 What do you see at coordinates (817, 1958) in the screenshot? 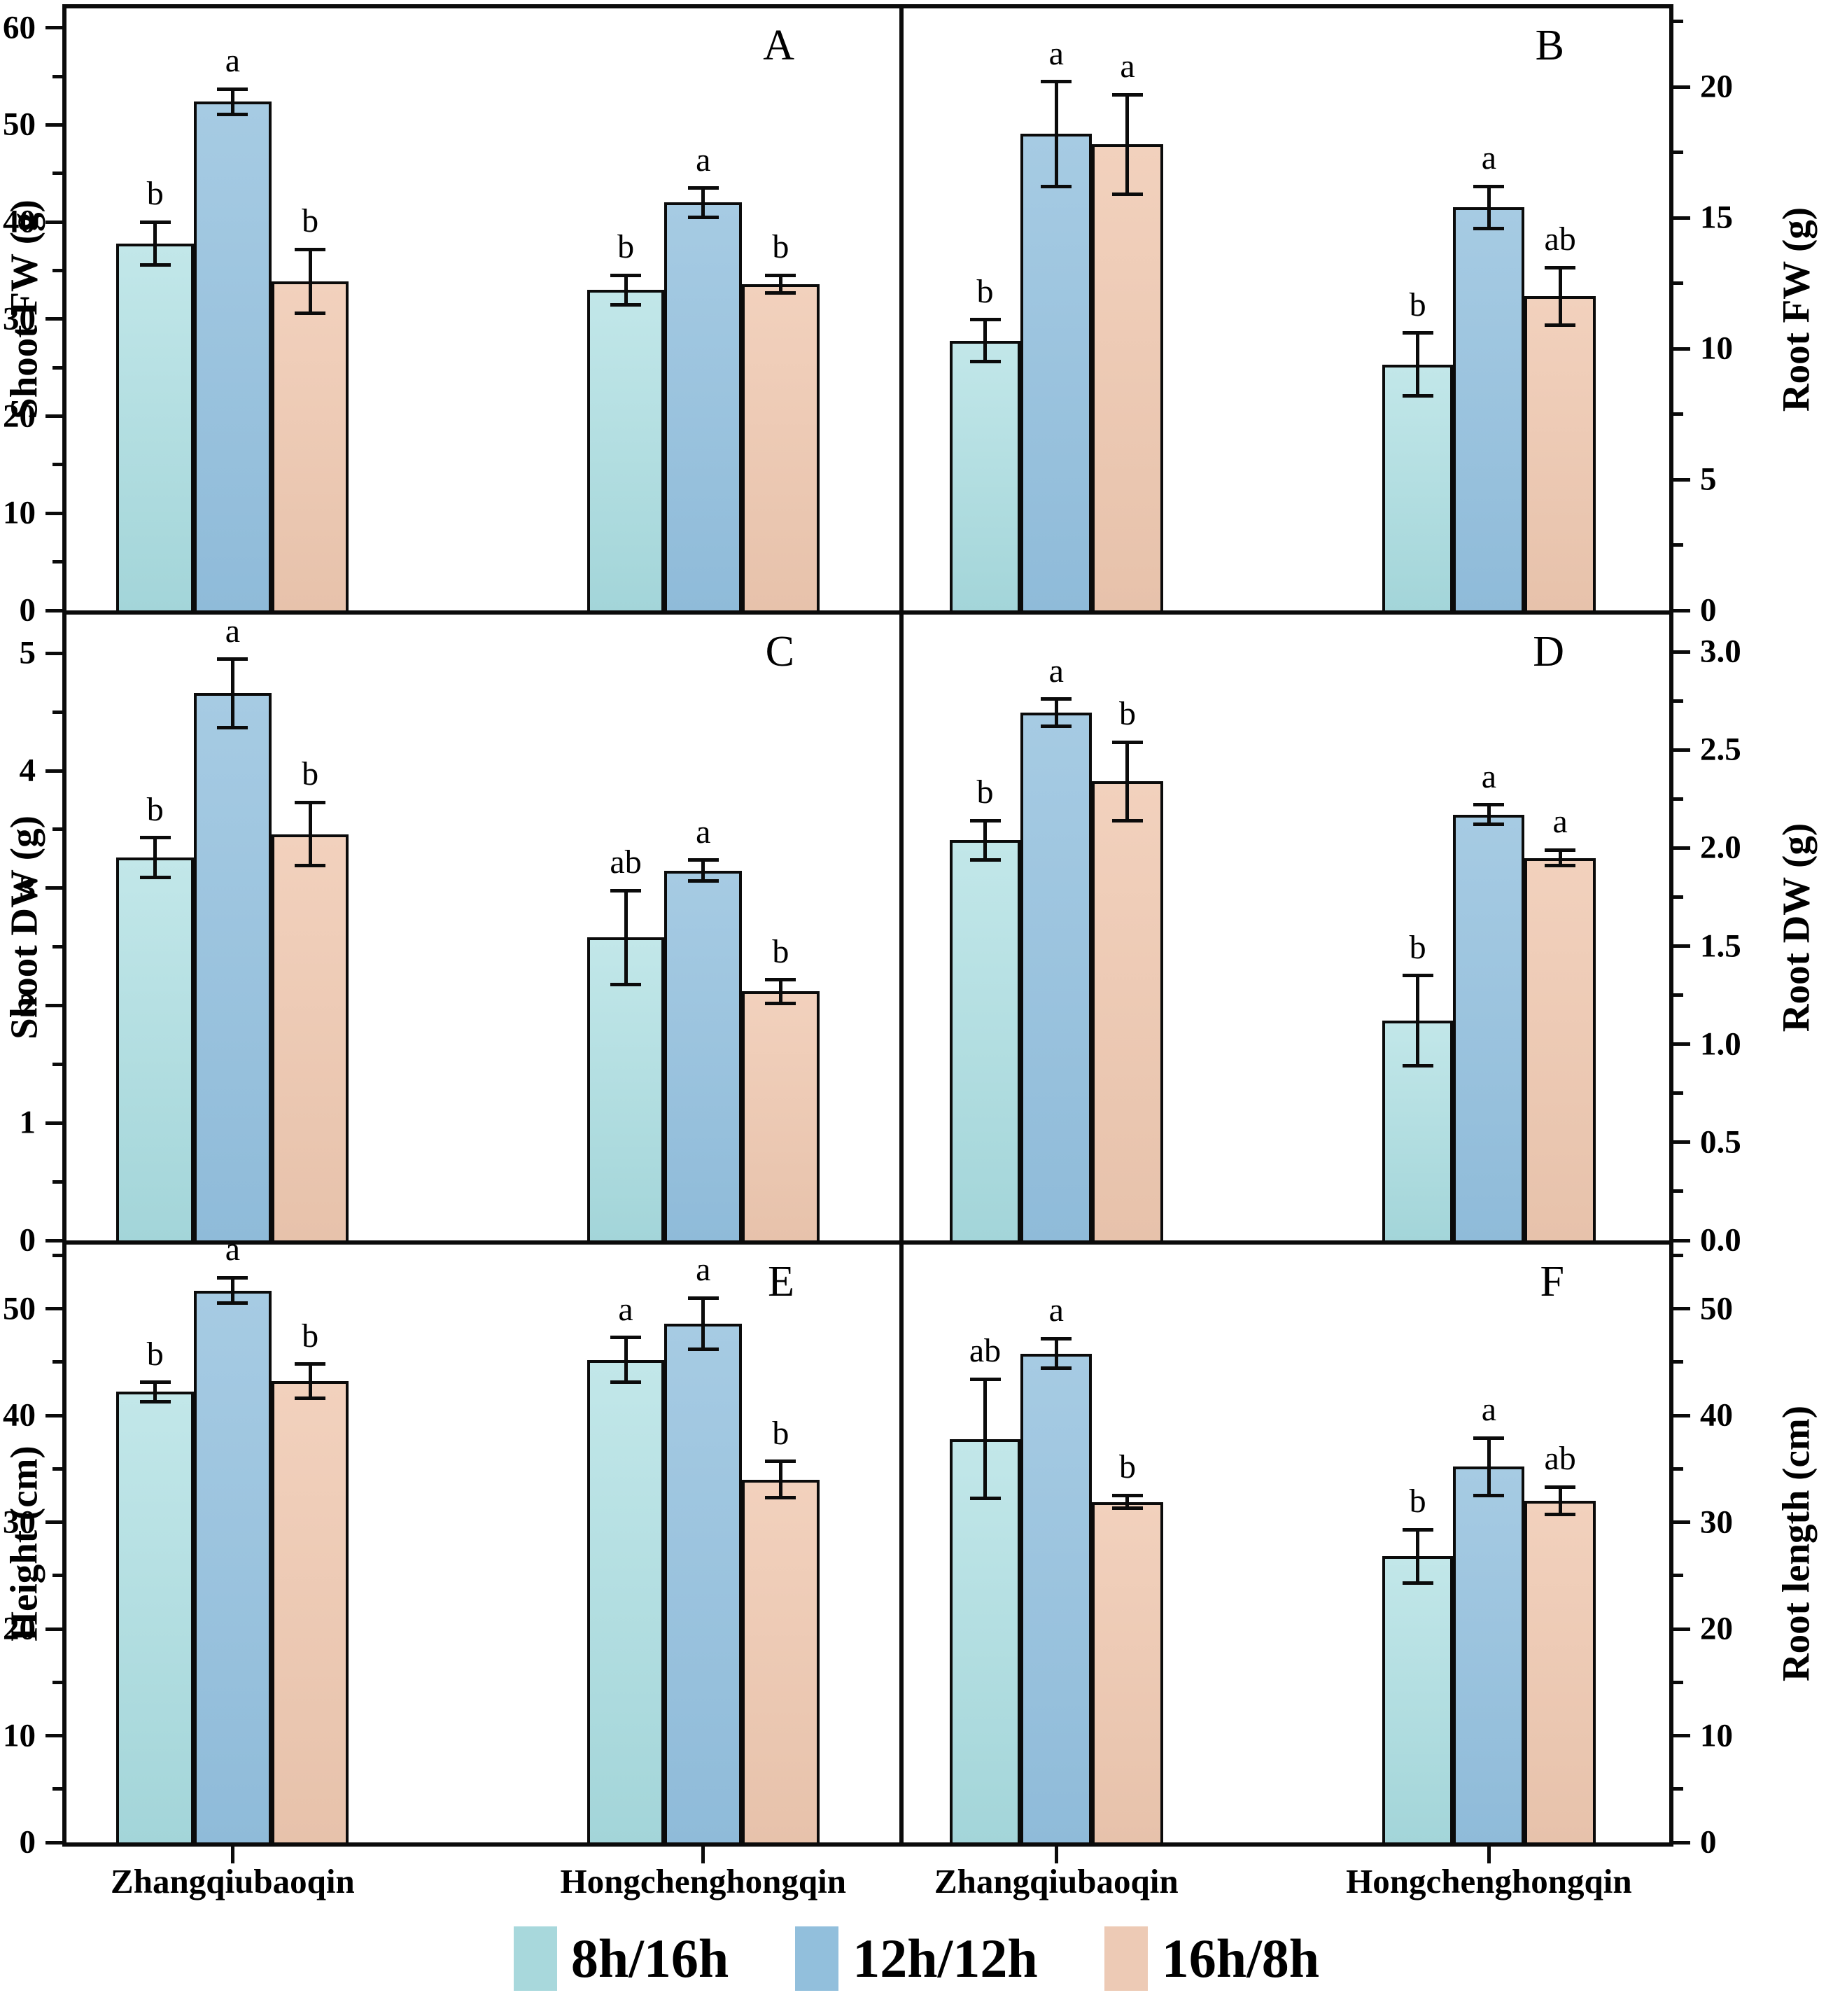
I see `legend-swatch-12h12h` at bounding box center [817, 1958].